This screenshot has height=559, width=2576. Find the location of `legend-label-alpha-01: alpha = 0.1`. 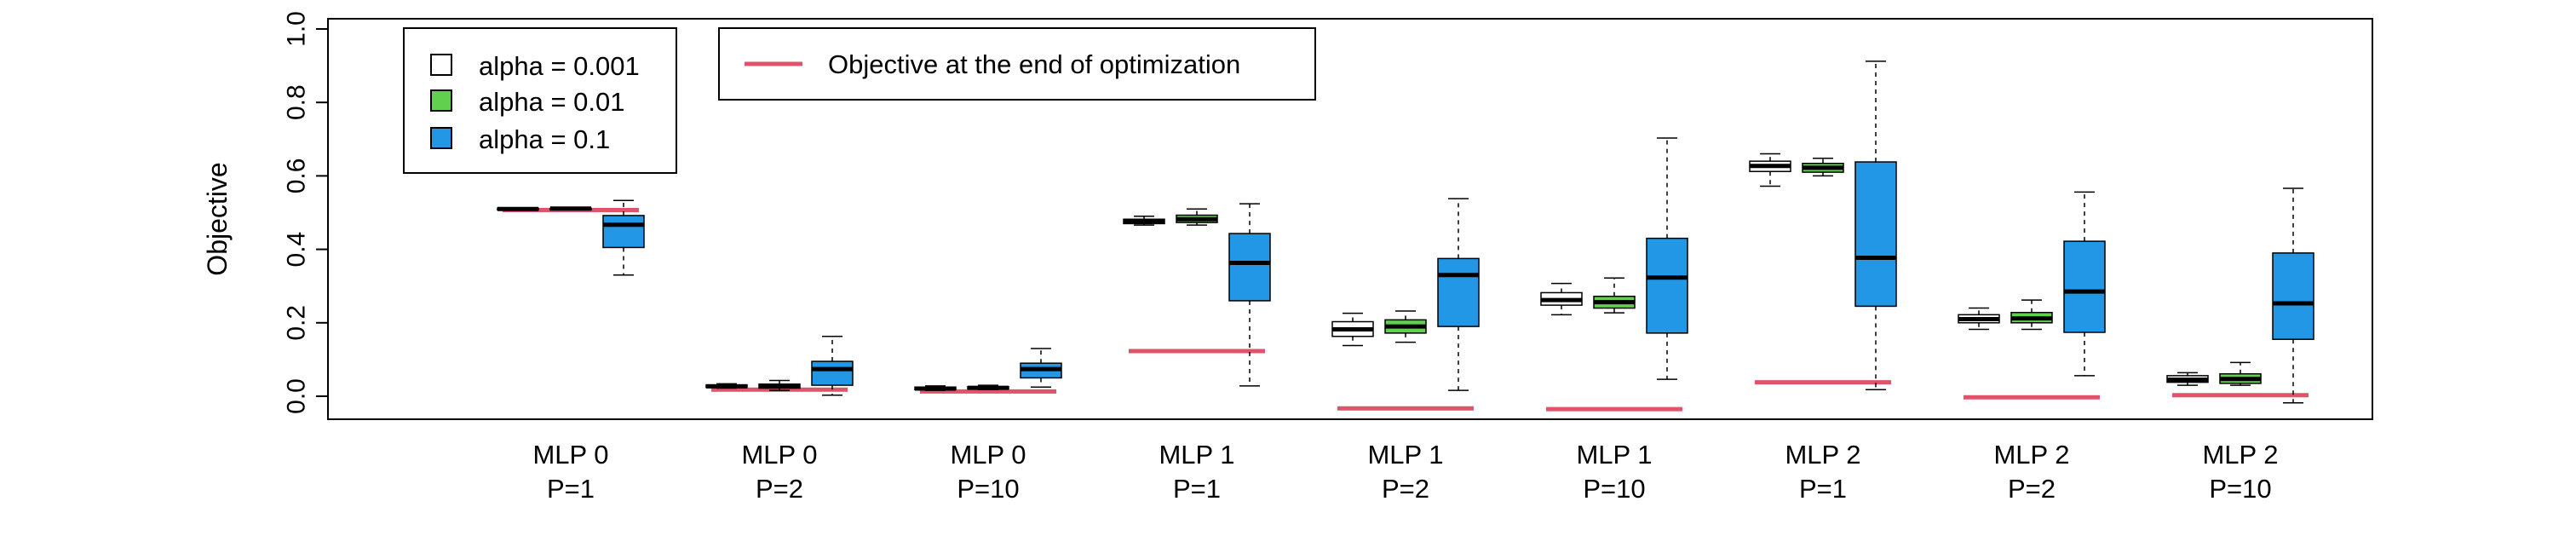

legend-label-alpha-01: alpha = 0.1 is located at coordinates (545, 139).